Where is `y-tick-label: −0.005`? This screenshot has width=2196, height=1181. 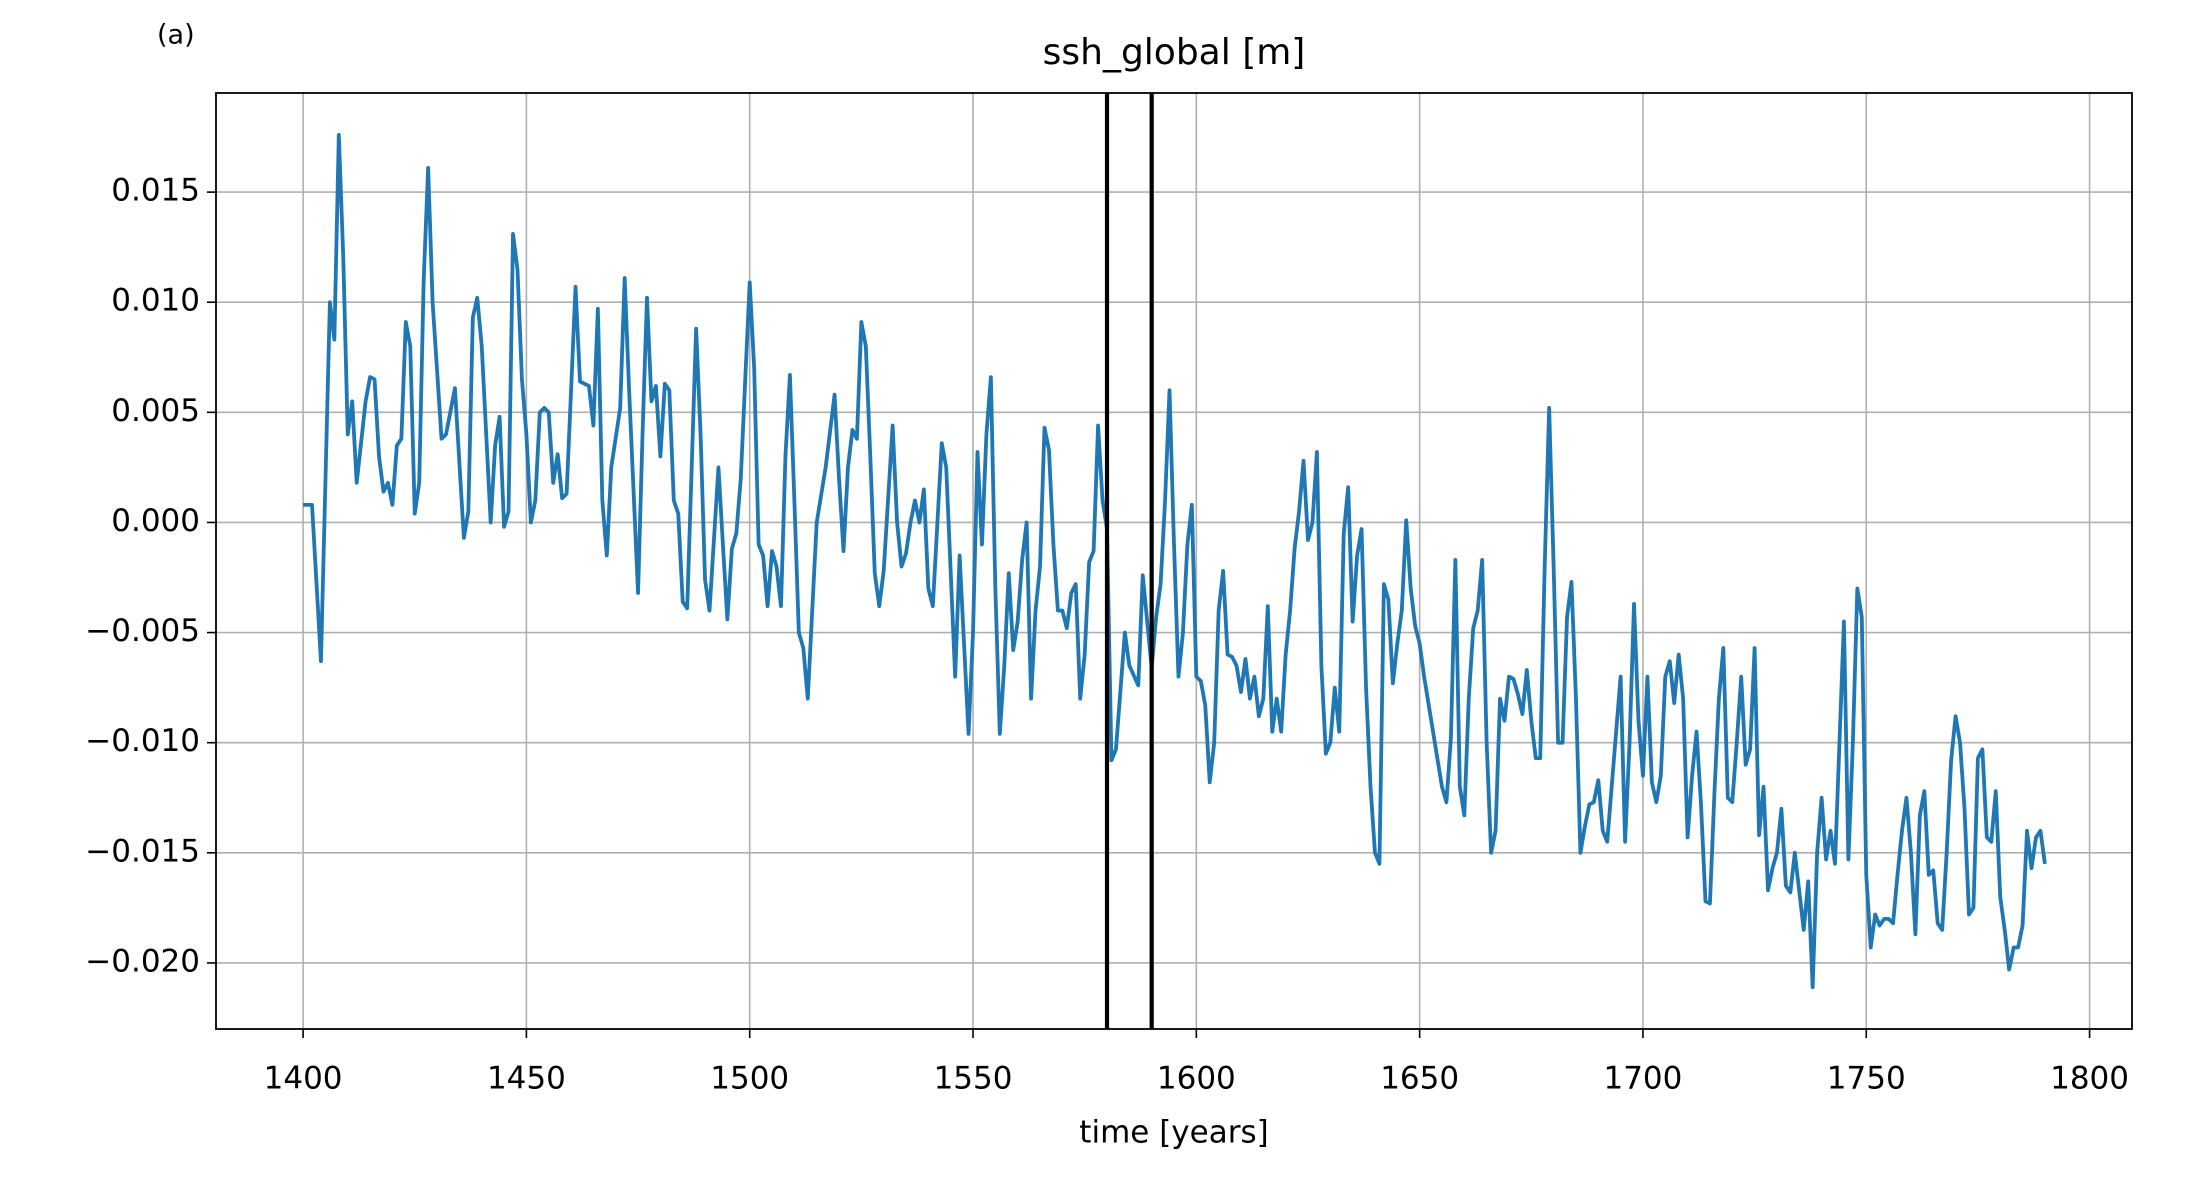
y-tick-label: −0.005 is located at coordinates (142, 631).